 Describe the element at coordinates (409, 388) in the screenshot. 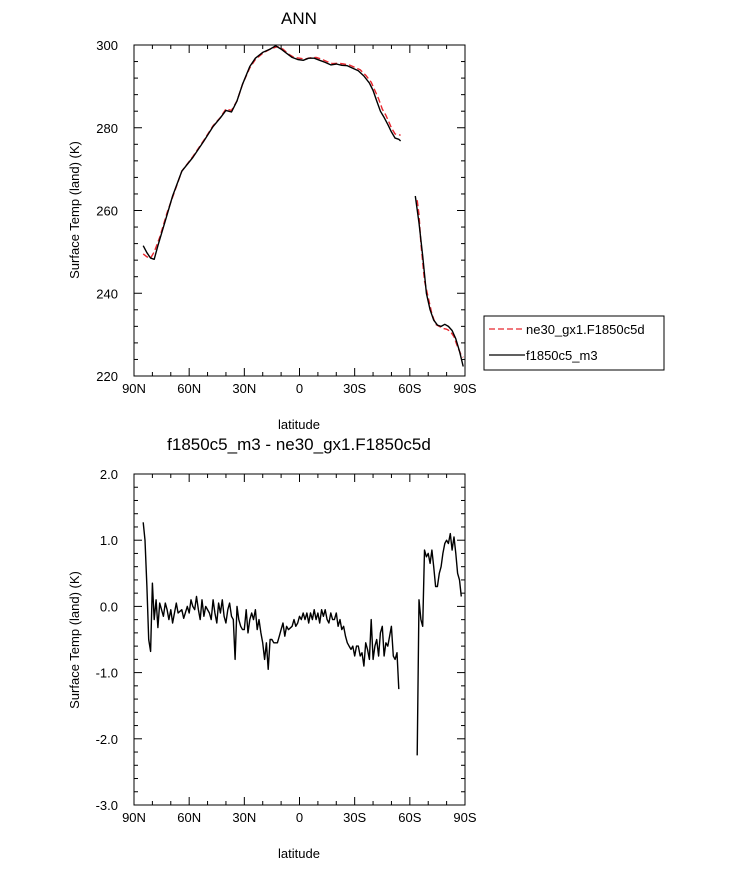

I see `top-x-tick-label: 60S` at that location.